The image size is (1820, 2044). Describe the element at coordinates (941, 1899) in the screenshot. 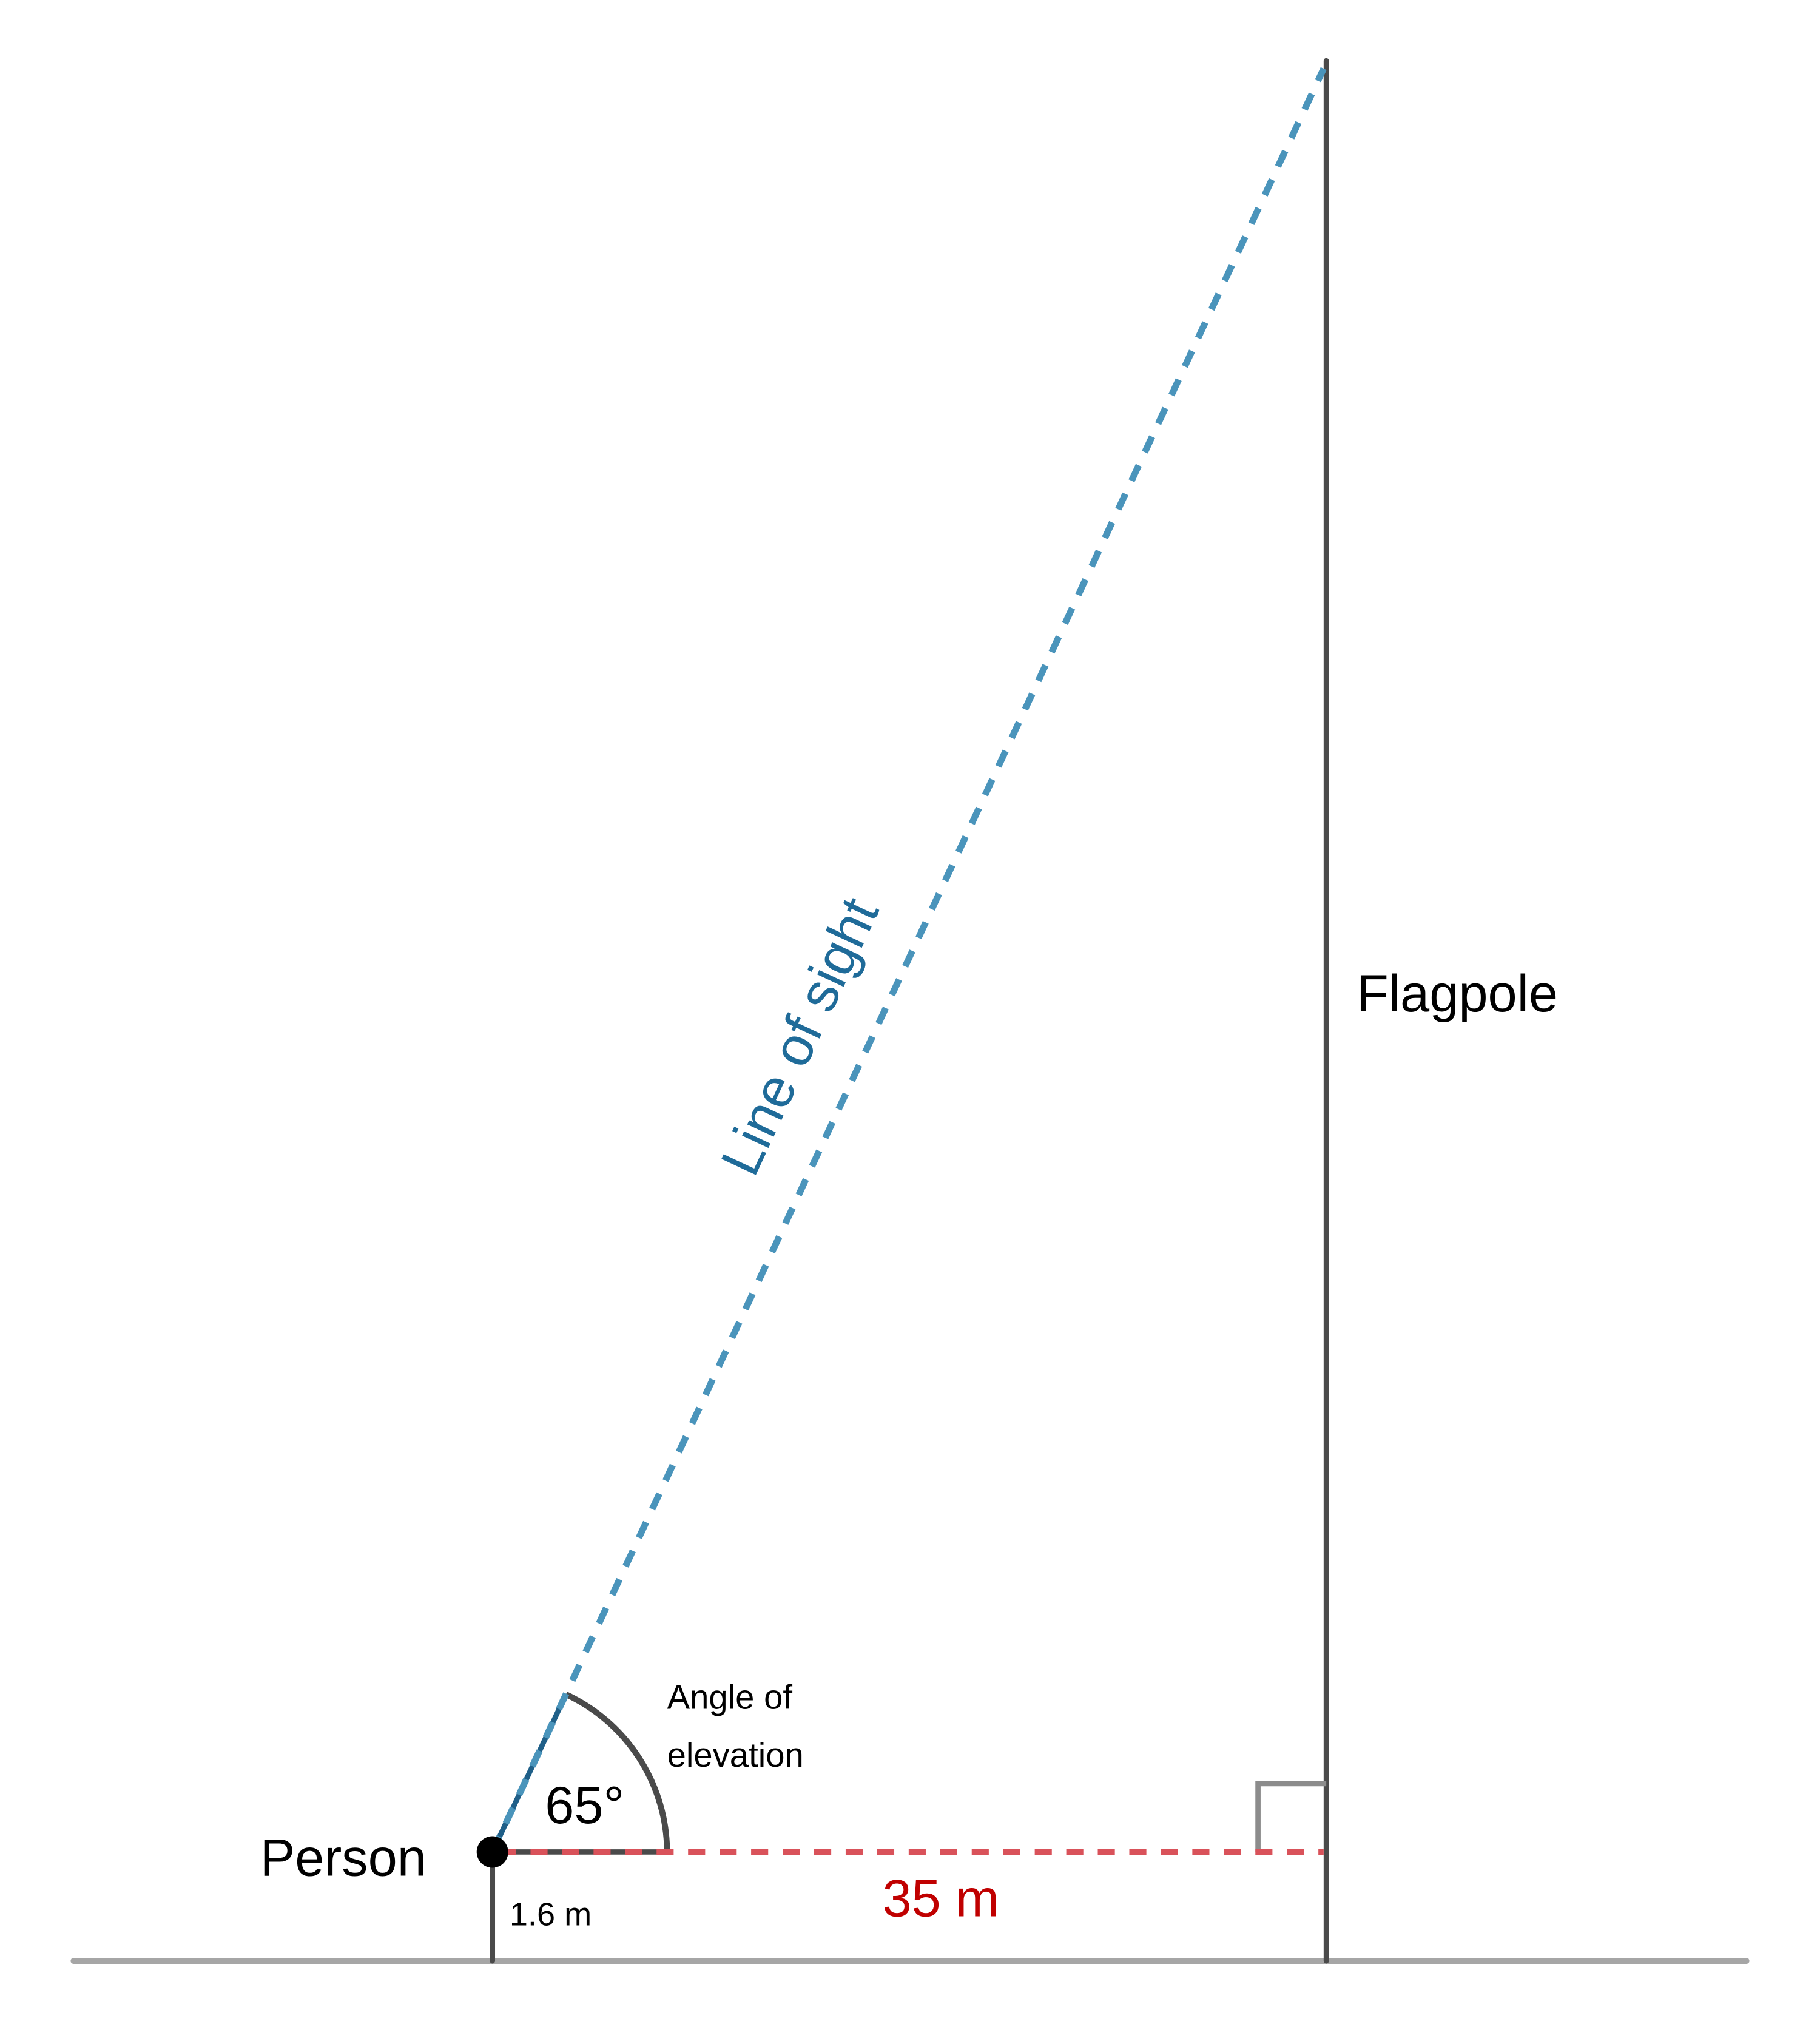

I see `distance-label: 35 m` at that location.